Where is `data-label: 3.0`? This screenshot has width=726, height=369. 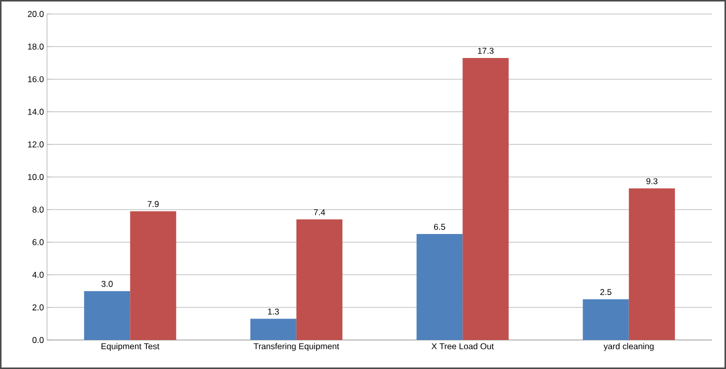
data-label: 3.0 is located at coordinates (107, 283).